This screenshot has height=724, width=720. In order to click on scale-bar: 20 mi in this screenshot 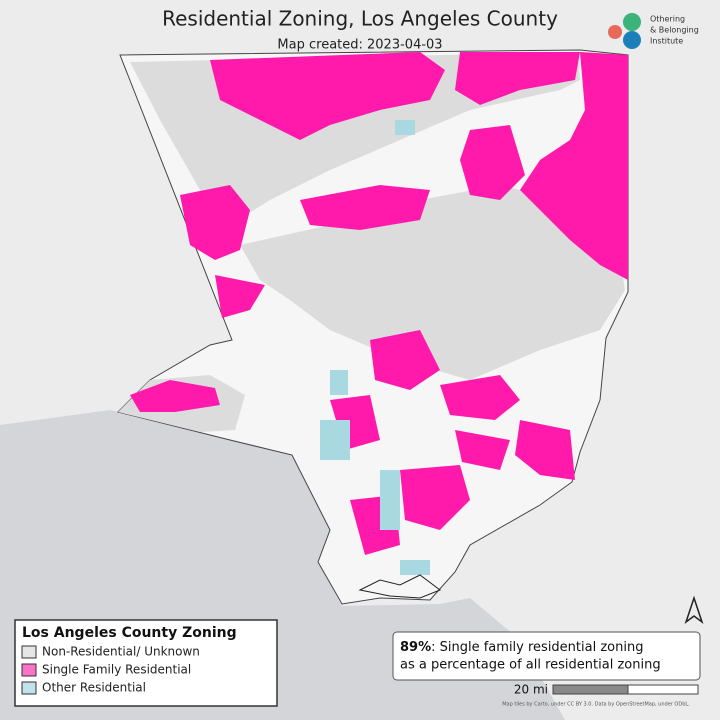, I will do `click(606, 690)`.